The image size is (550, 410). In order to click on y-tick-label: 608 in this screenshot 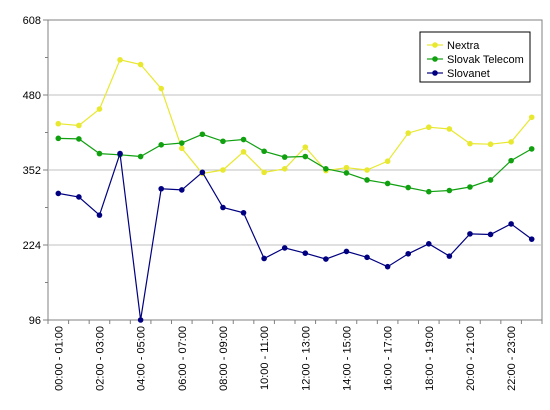, I will do `click(32, 21)`.